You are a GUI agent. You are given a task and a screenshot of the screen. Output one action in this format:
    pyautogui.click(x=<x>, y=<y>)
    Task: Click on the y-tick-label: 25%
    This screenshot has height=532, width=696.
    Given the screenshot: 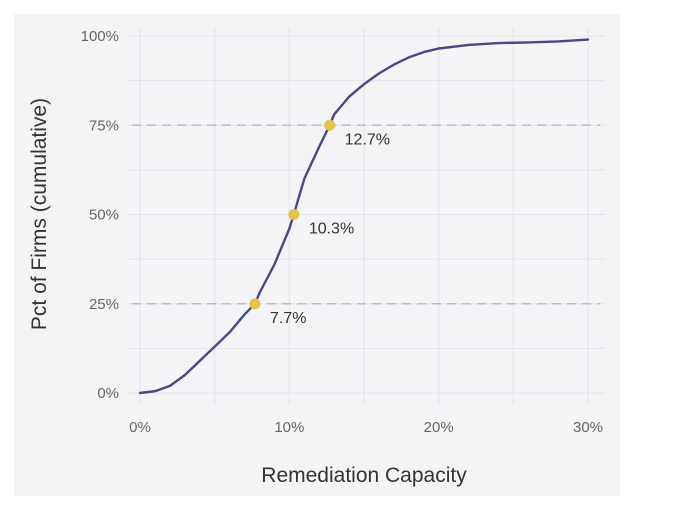 What is the action you would take?
    pyautogui.click(x=104, y=304)
    